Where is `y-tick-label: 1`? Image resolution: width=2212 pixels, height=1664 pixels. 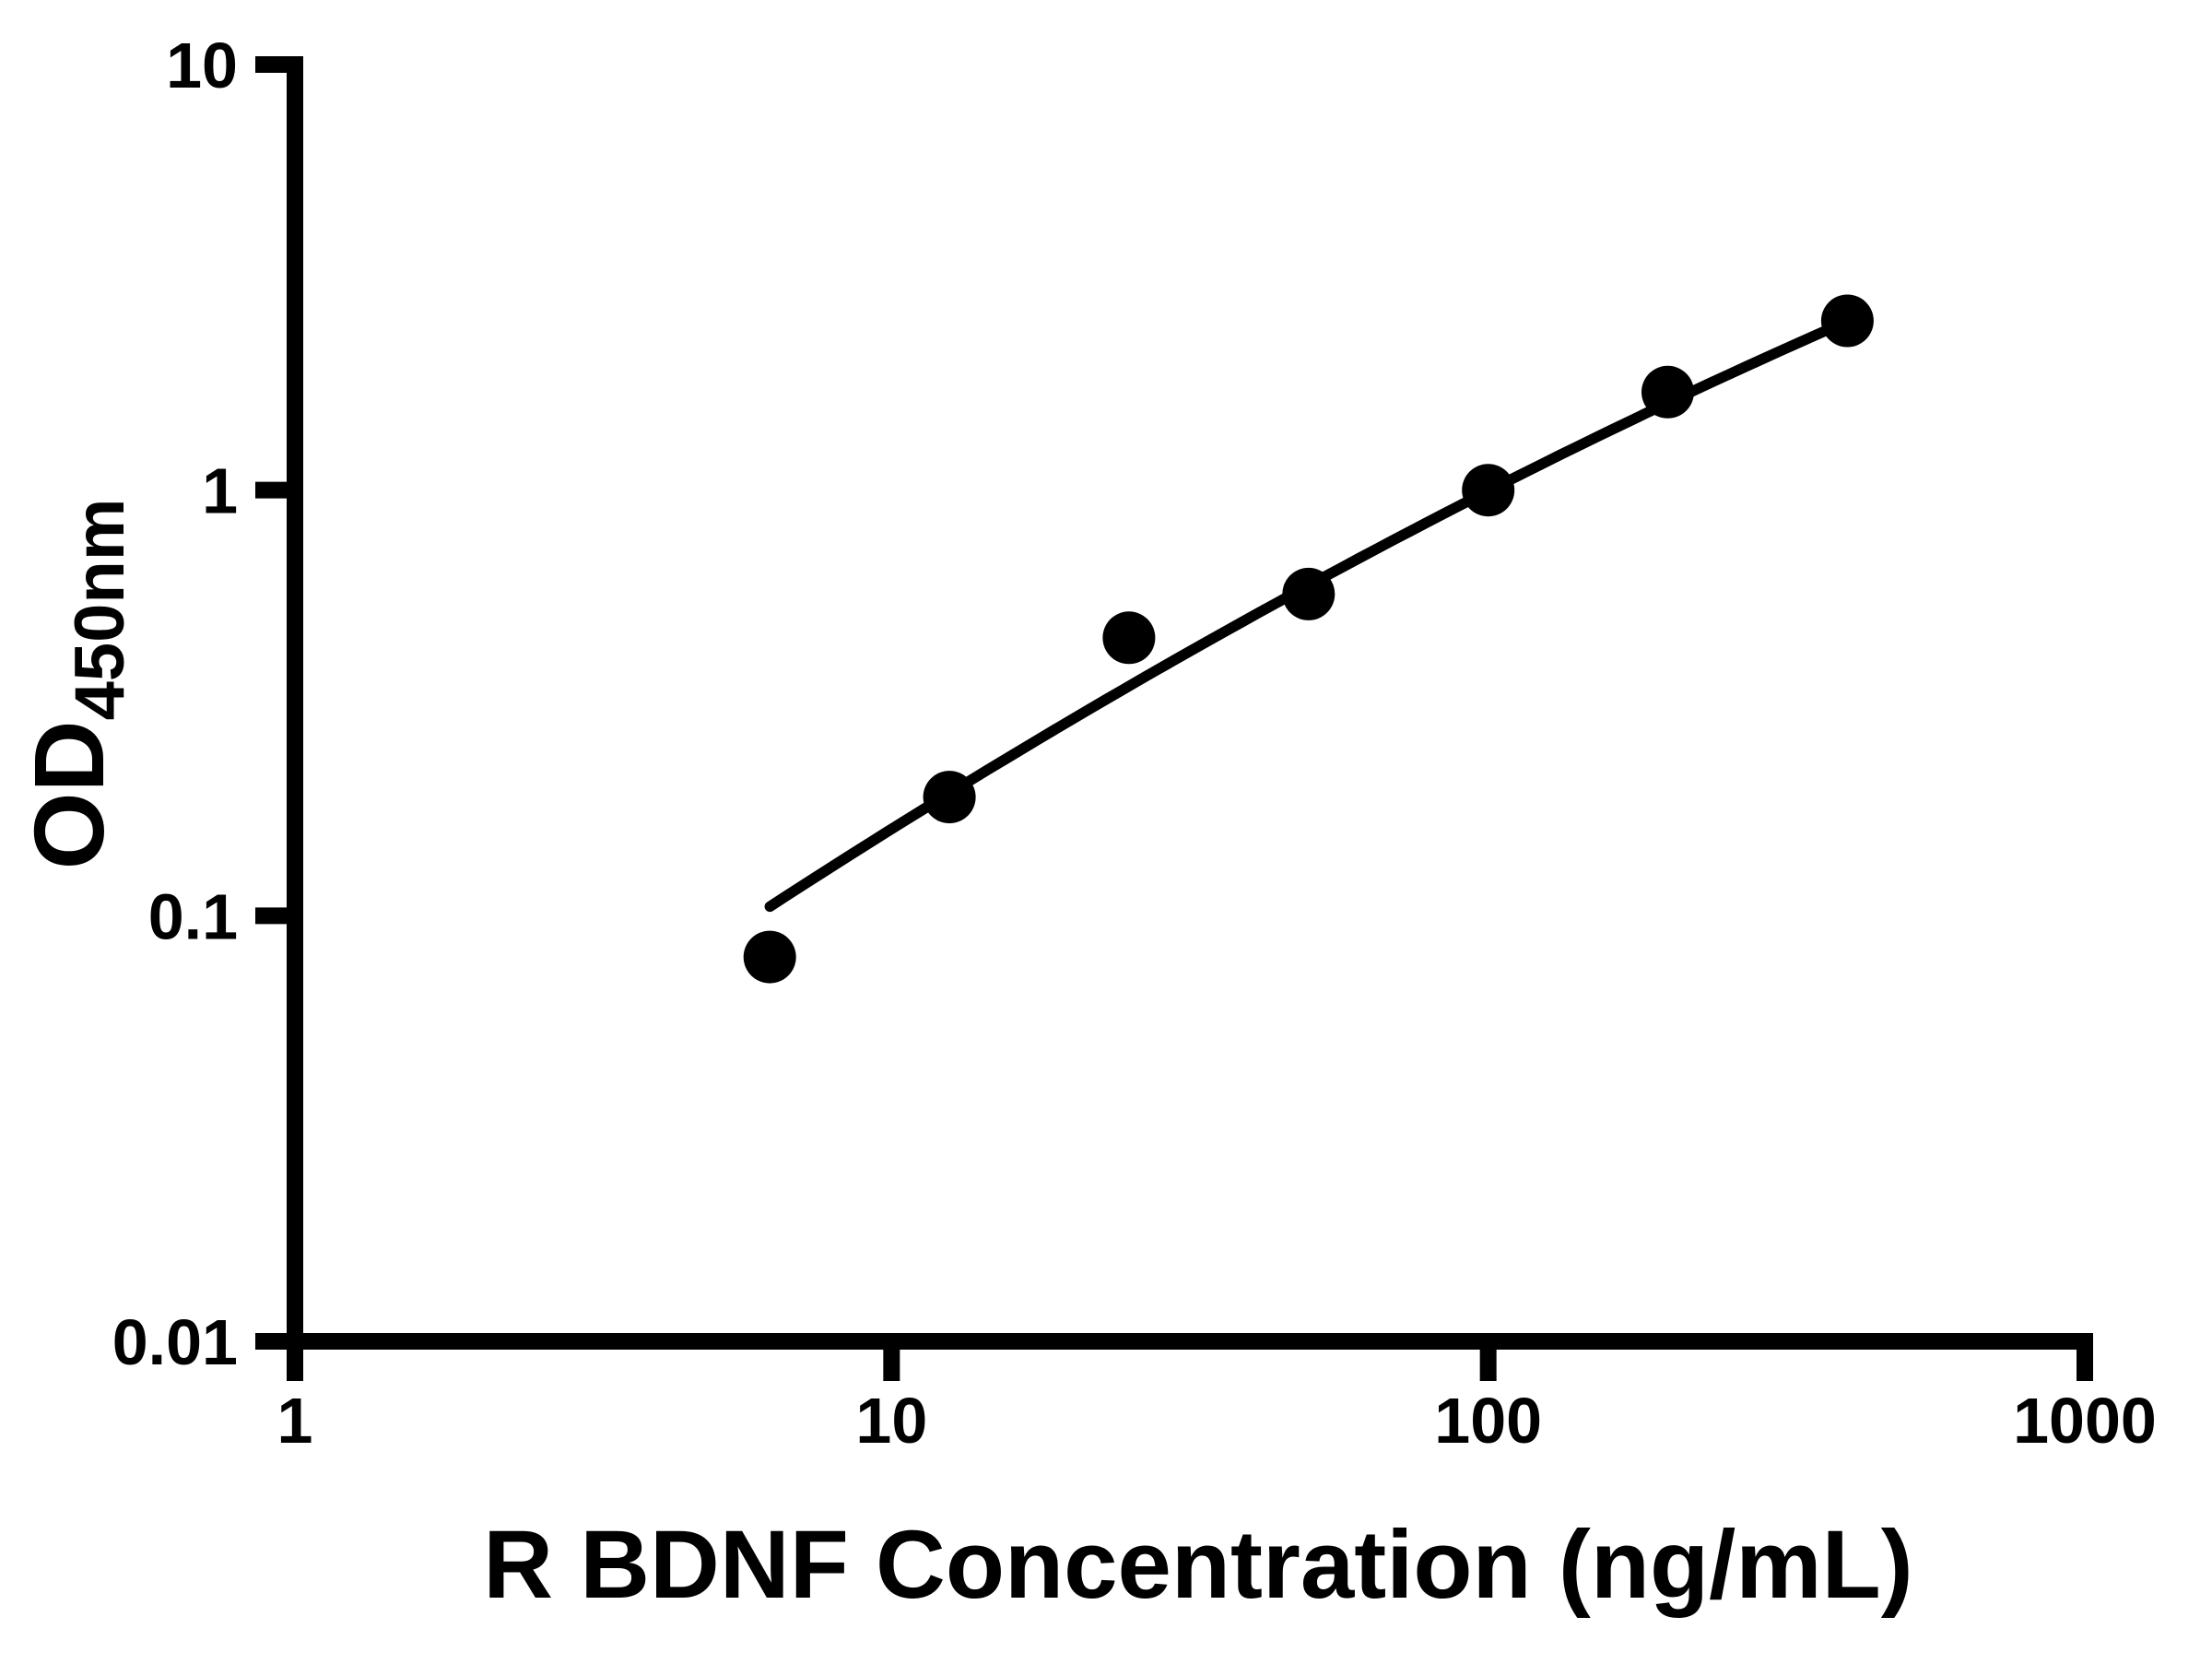 y-tick-label: 1 is located at coordinates (220, 491).